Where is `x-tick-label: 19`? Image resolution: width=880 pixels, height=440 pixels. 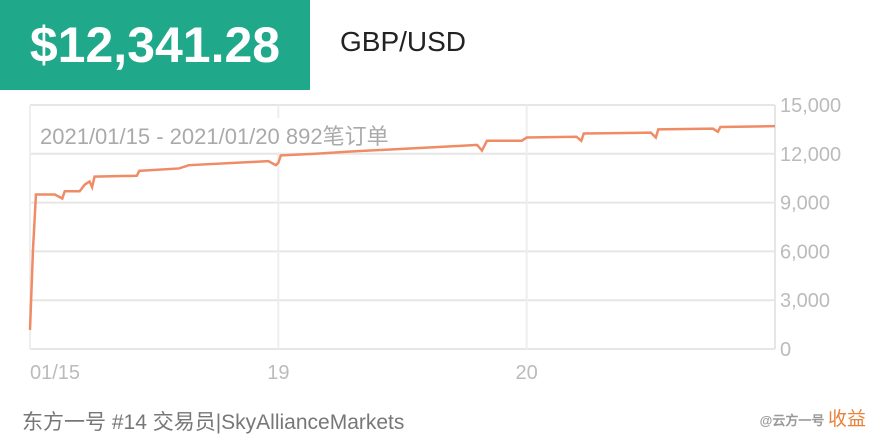 x-tick-label: 19 is located at coordinates (278, 373).